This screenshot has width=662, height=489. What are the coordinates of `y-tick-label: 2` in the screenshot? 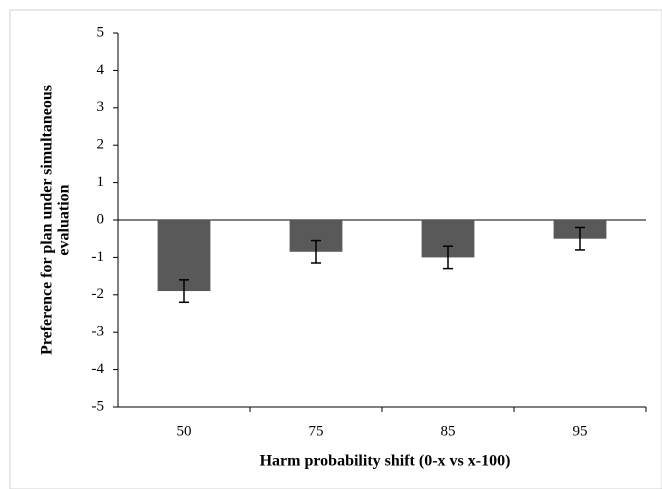 It's located at (101, 145).